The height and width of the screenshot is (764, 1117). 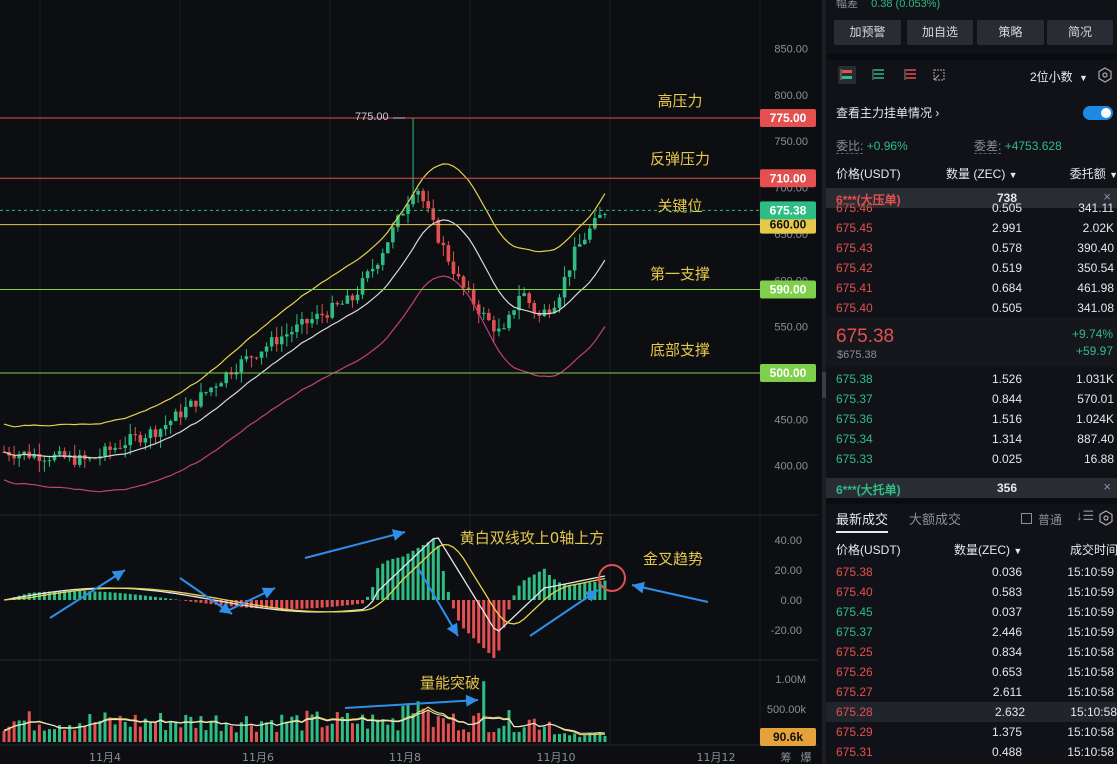 What do you see at coordinates (824, 385) in the screenshot?
I see `divider-grip` at bounding box center [824, 385].